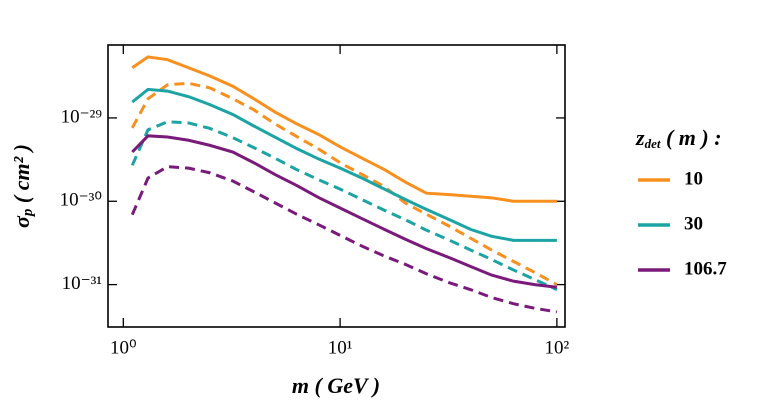 Image resolution: width=758 pixels, height=412 pixels. I want to click on legend-label: 106.7, so click(705, 268).